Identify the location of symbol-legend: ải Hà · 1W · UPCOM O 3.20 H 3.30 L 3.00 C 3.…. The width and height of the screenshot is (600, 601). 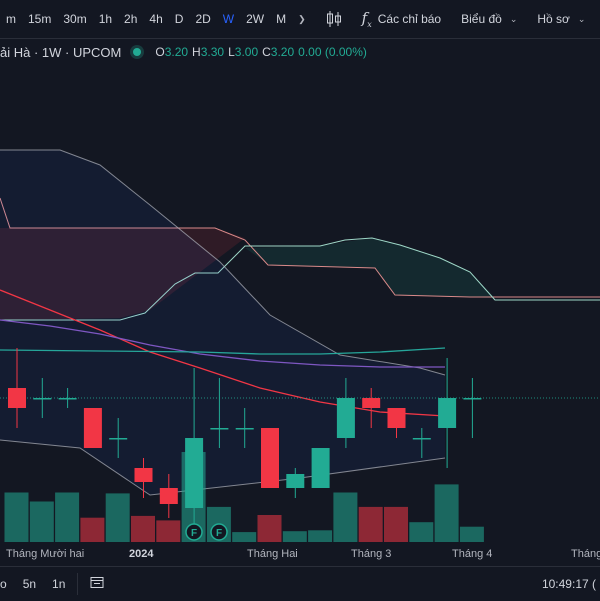
(183, 52).